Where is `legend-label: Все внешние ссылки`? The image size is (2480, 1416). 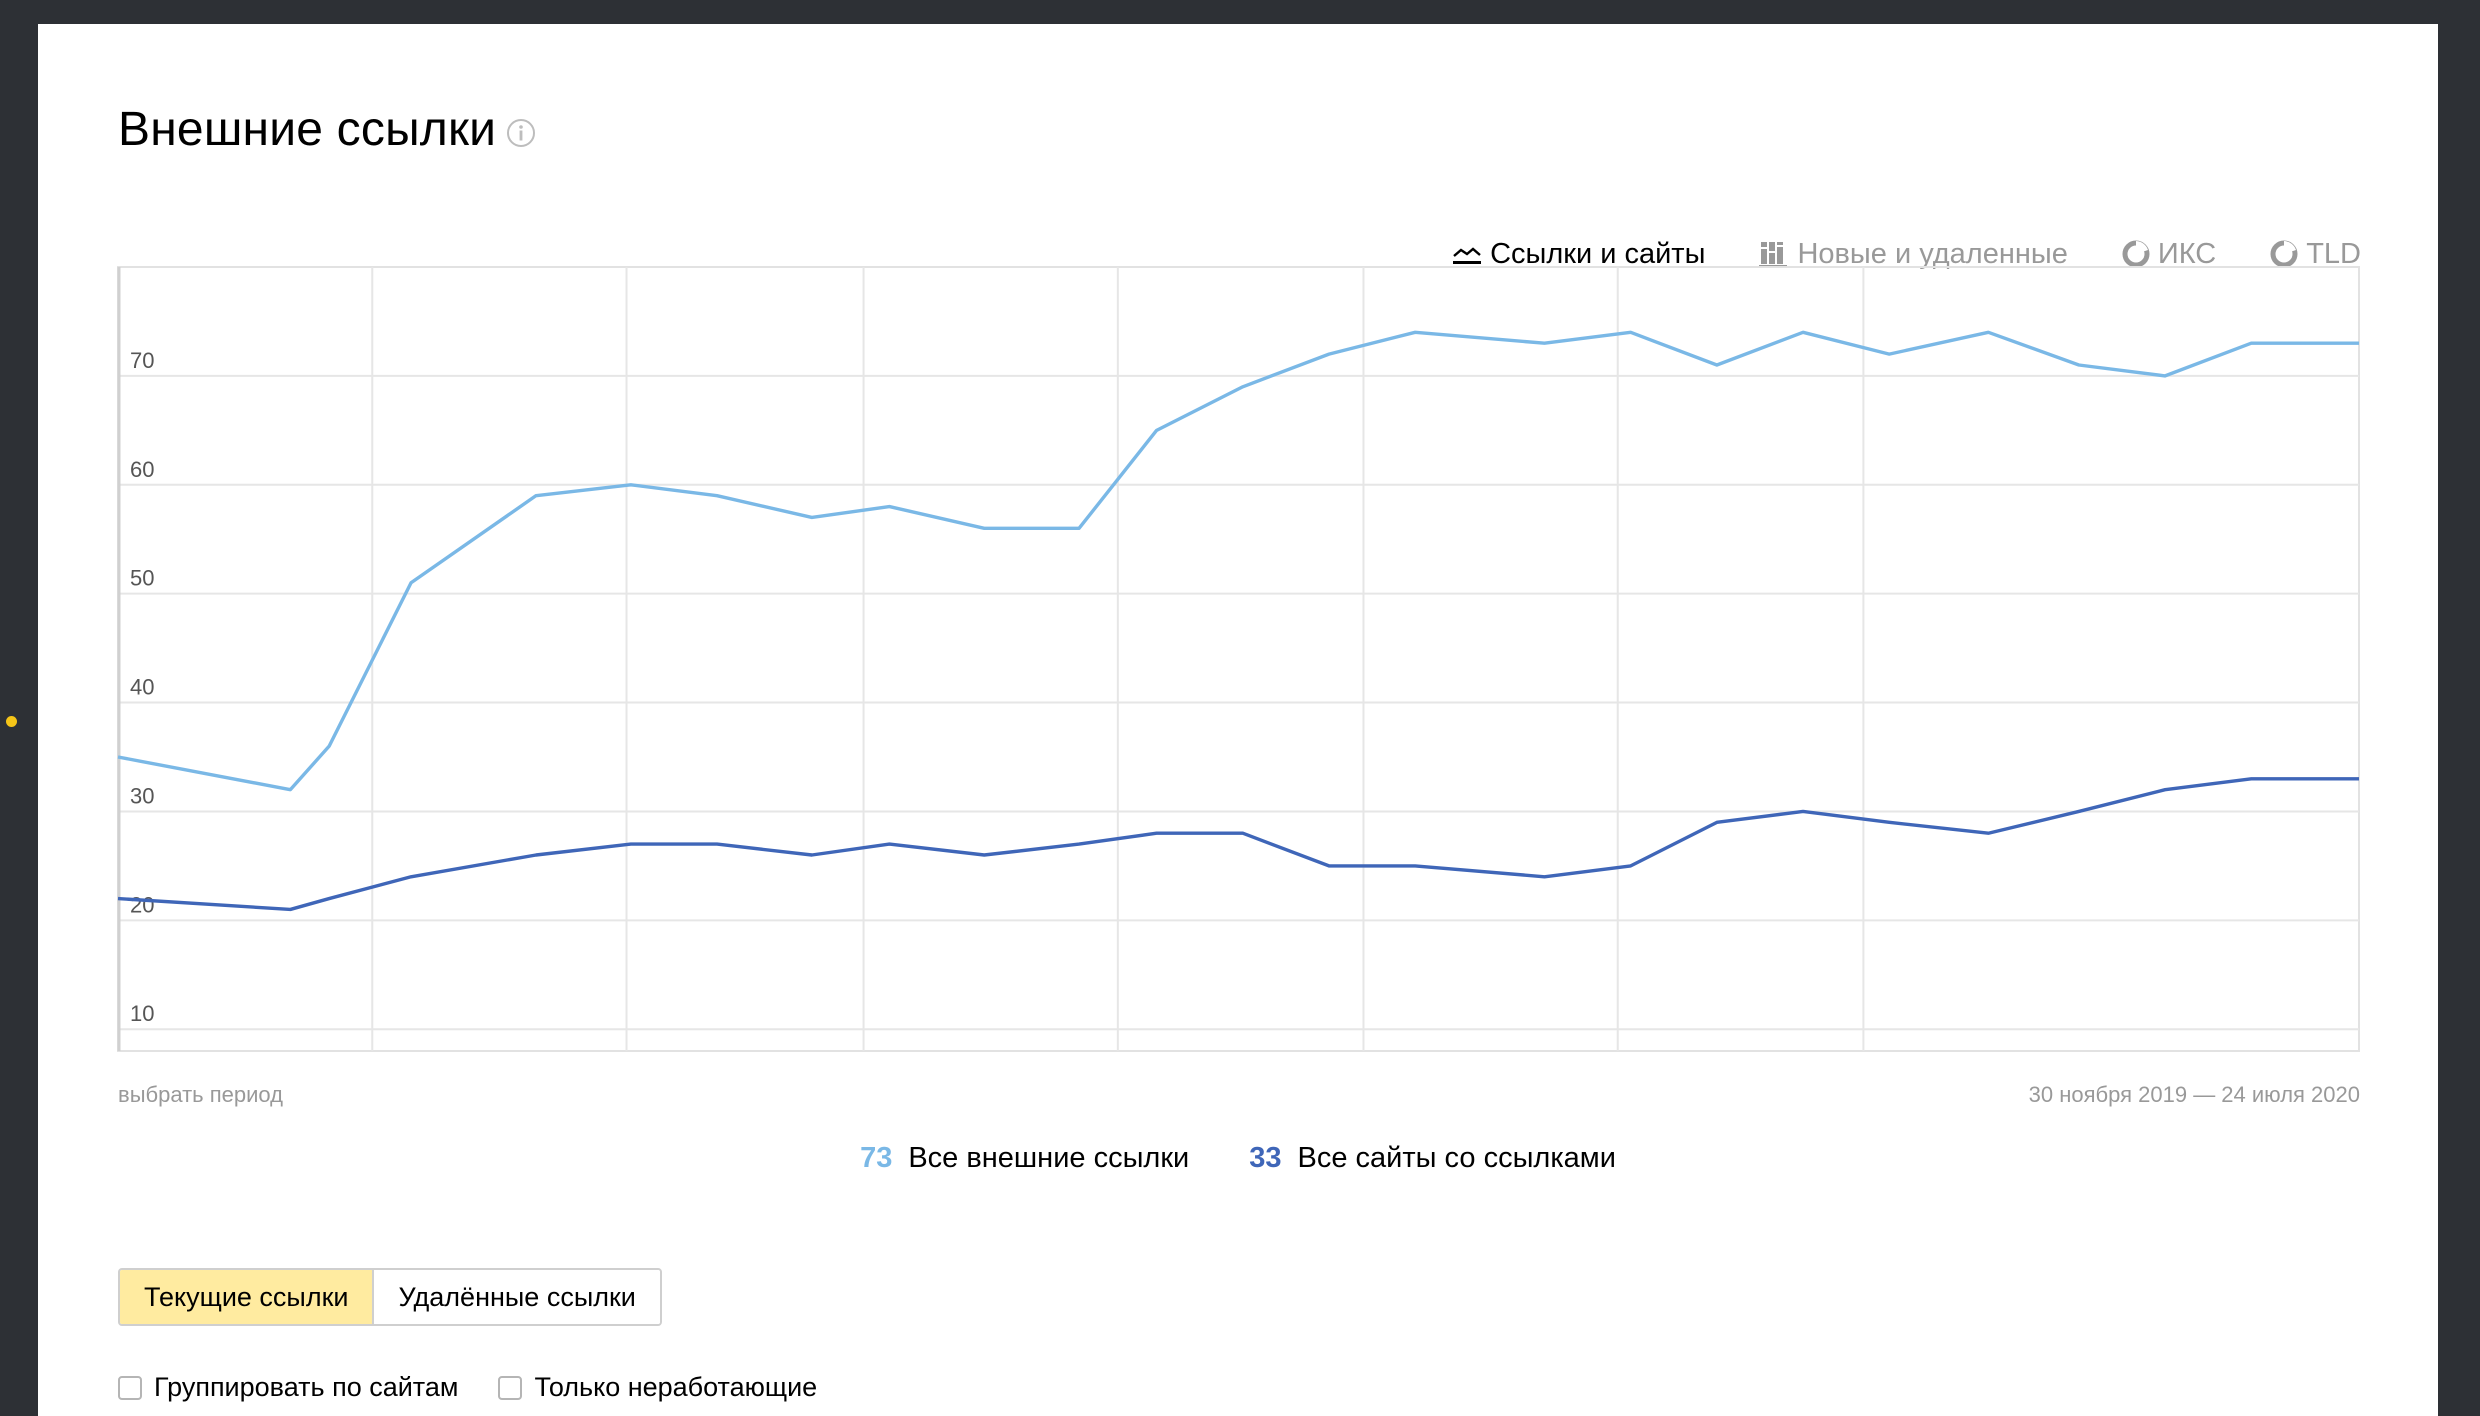 legend-label: Все внешние ссылки is located at coordinates (1049, 1158).